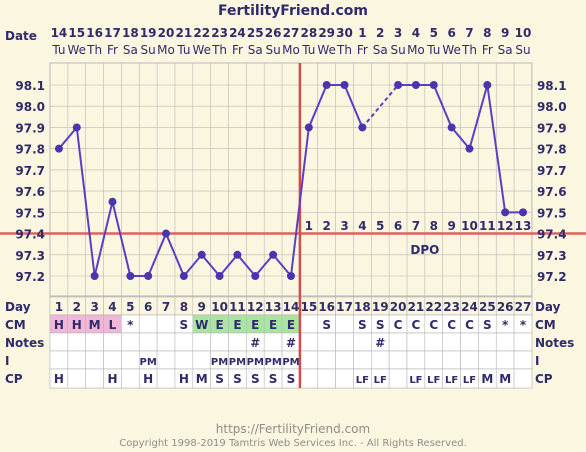 The width and height of the screenshot is (586, 452). I want to click on day-row-label-right: Day, so click(548, 307).